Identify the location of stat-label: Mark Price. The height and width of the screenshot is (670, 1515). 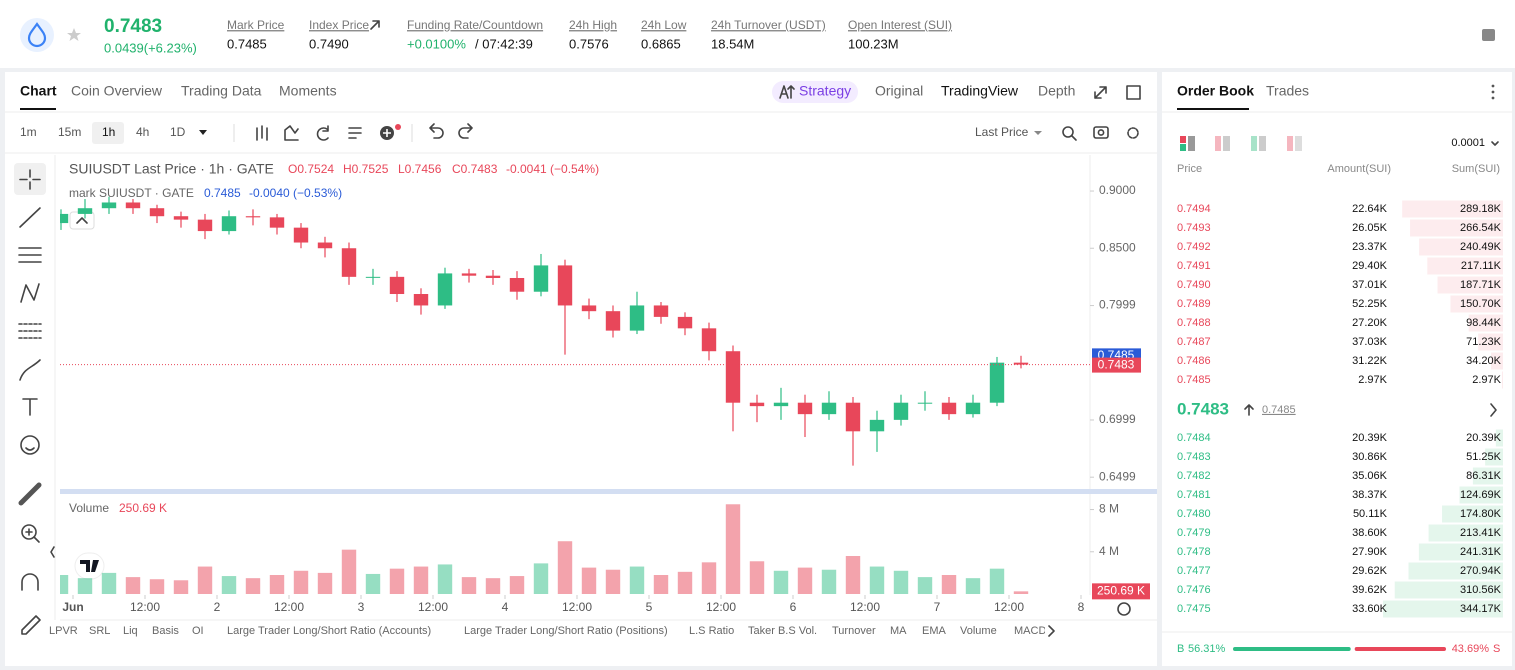
(256, 25).